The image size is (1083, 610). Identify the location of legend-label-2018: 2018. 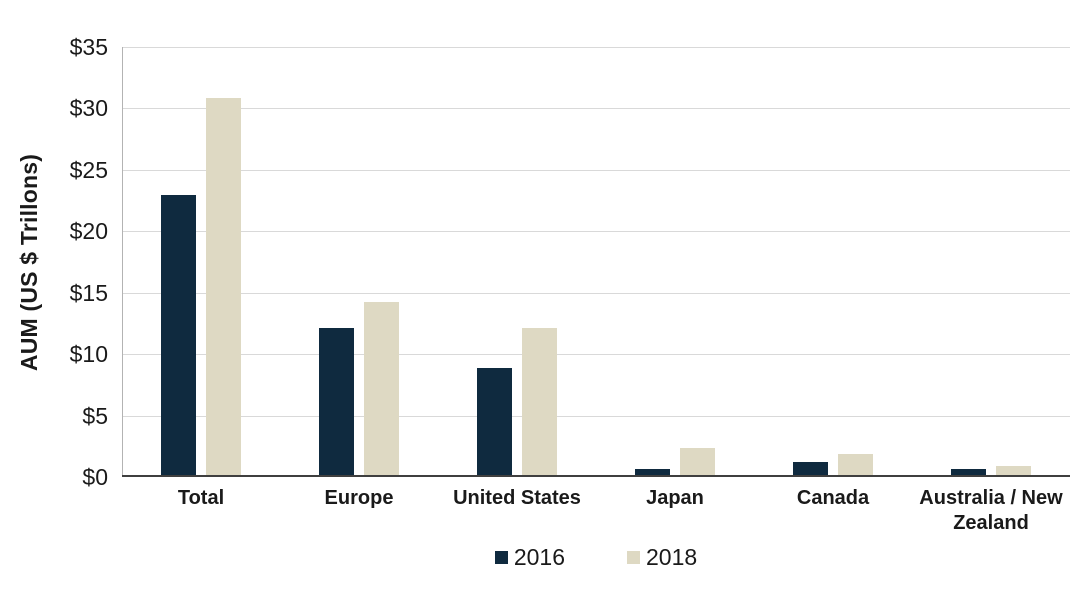
(672, 557).